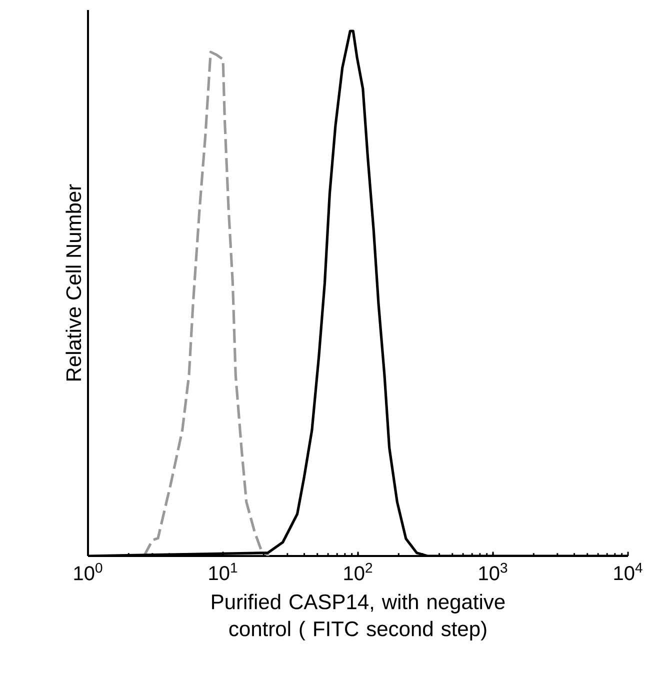 The width and height of the screenshot is (650, 693). What do you see at coordinates (493, 571) in the screenshot?
I see `x-tick-label: 10$^{3}$` at bounding box center [493, 571].